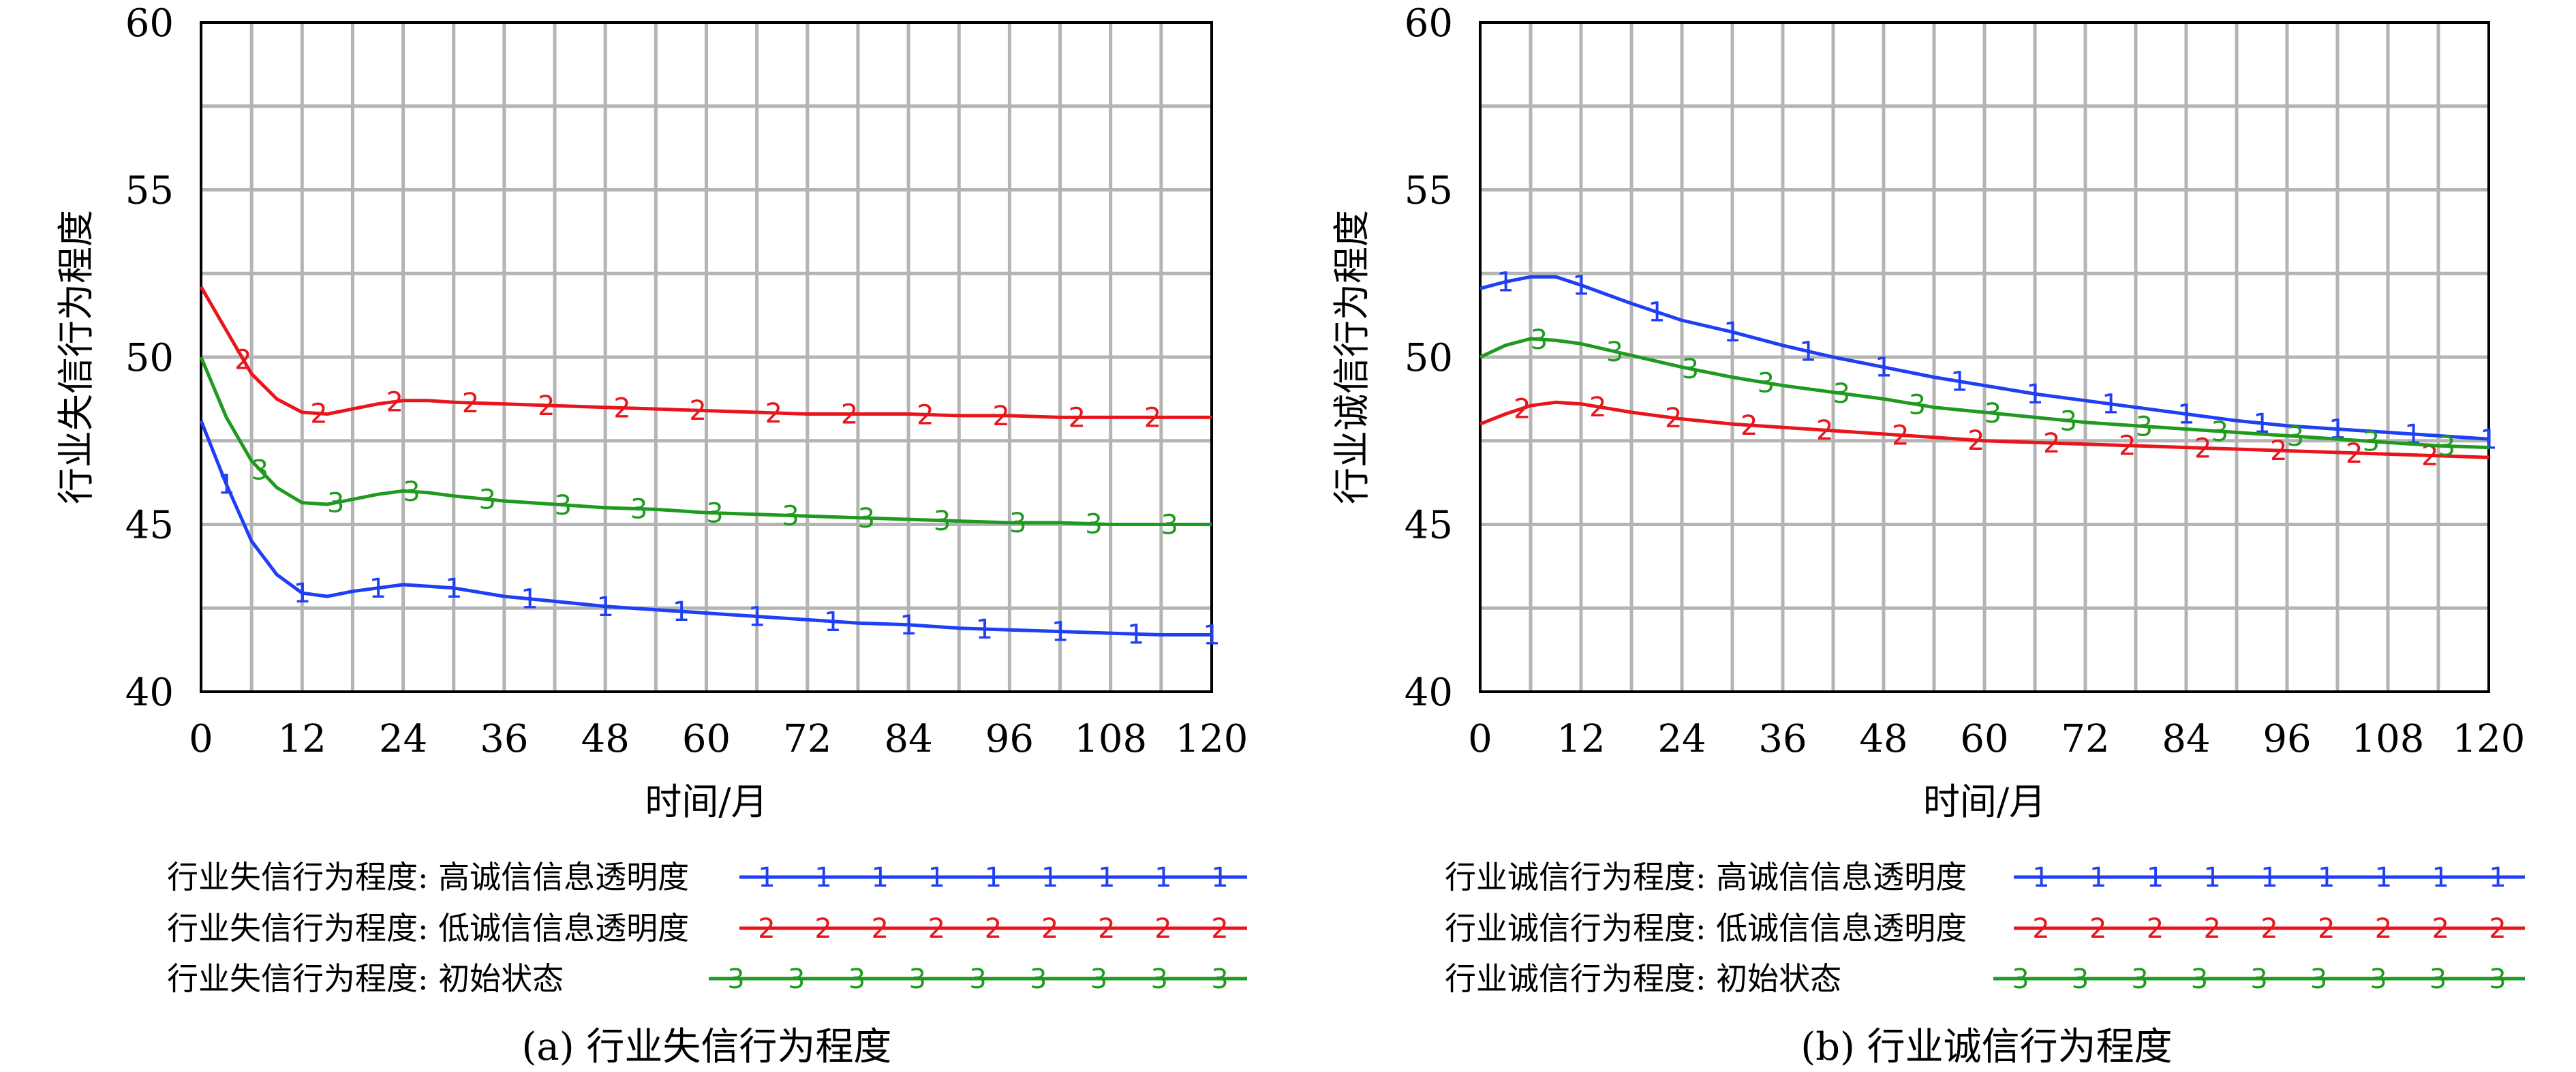 The width and height of the screenshot is (2576, 1072). Describe the element at coordinates (149, 191) in the screenshot. I see `y-tick-label: 55` at that location.